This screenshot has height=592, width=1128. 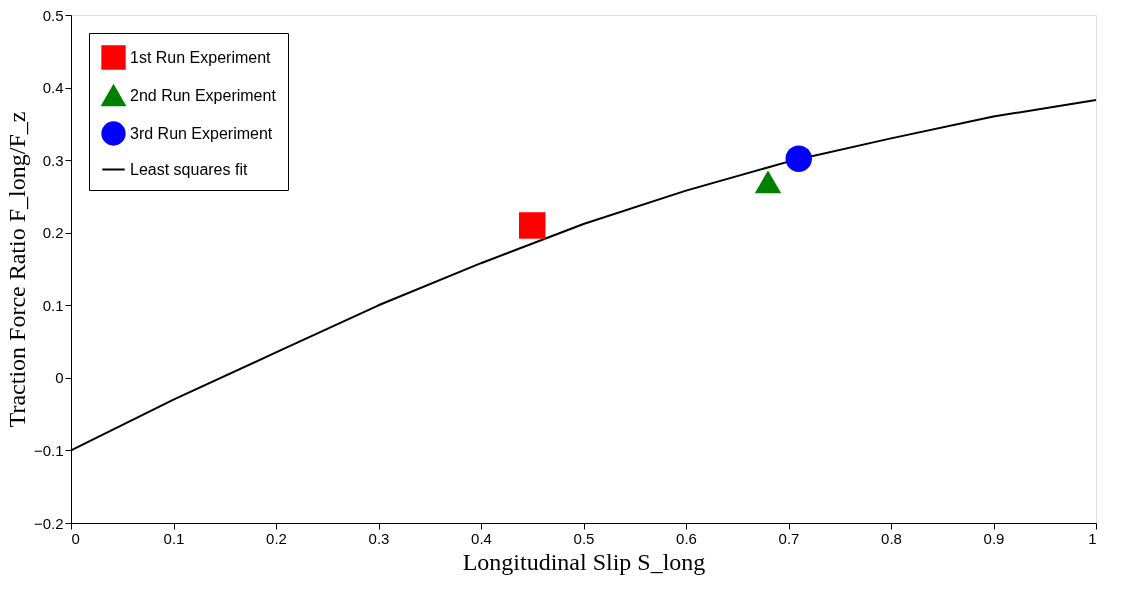 What do you see at coordinates (994, 538) in the screenshot?
I see `x-tick-label: 0.9` at bounding box center [994, 538].